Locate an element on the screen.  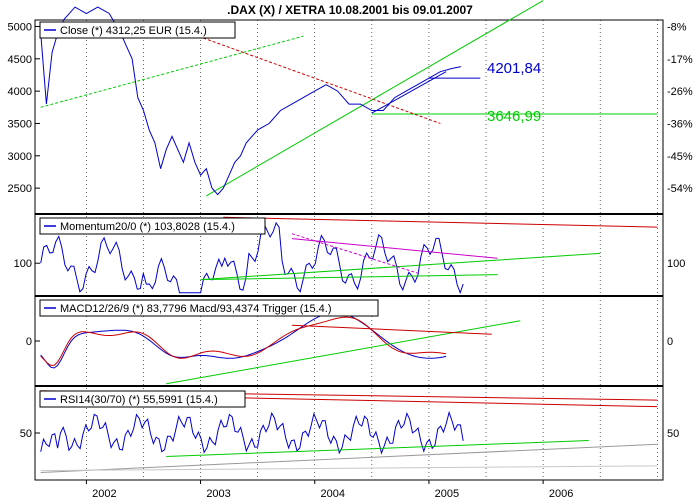
y-tick-label-right: 0 is located at coordinates (670, 342).